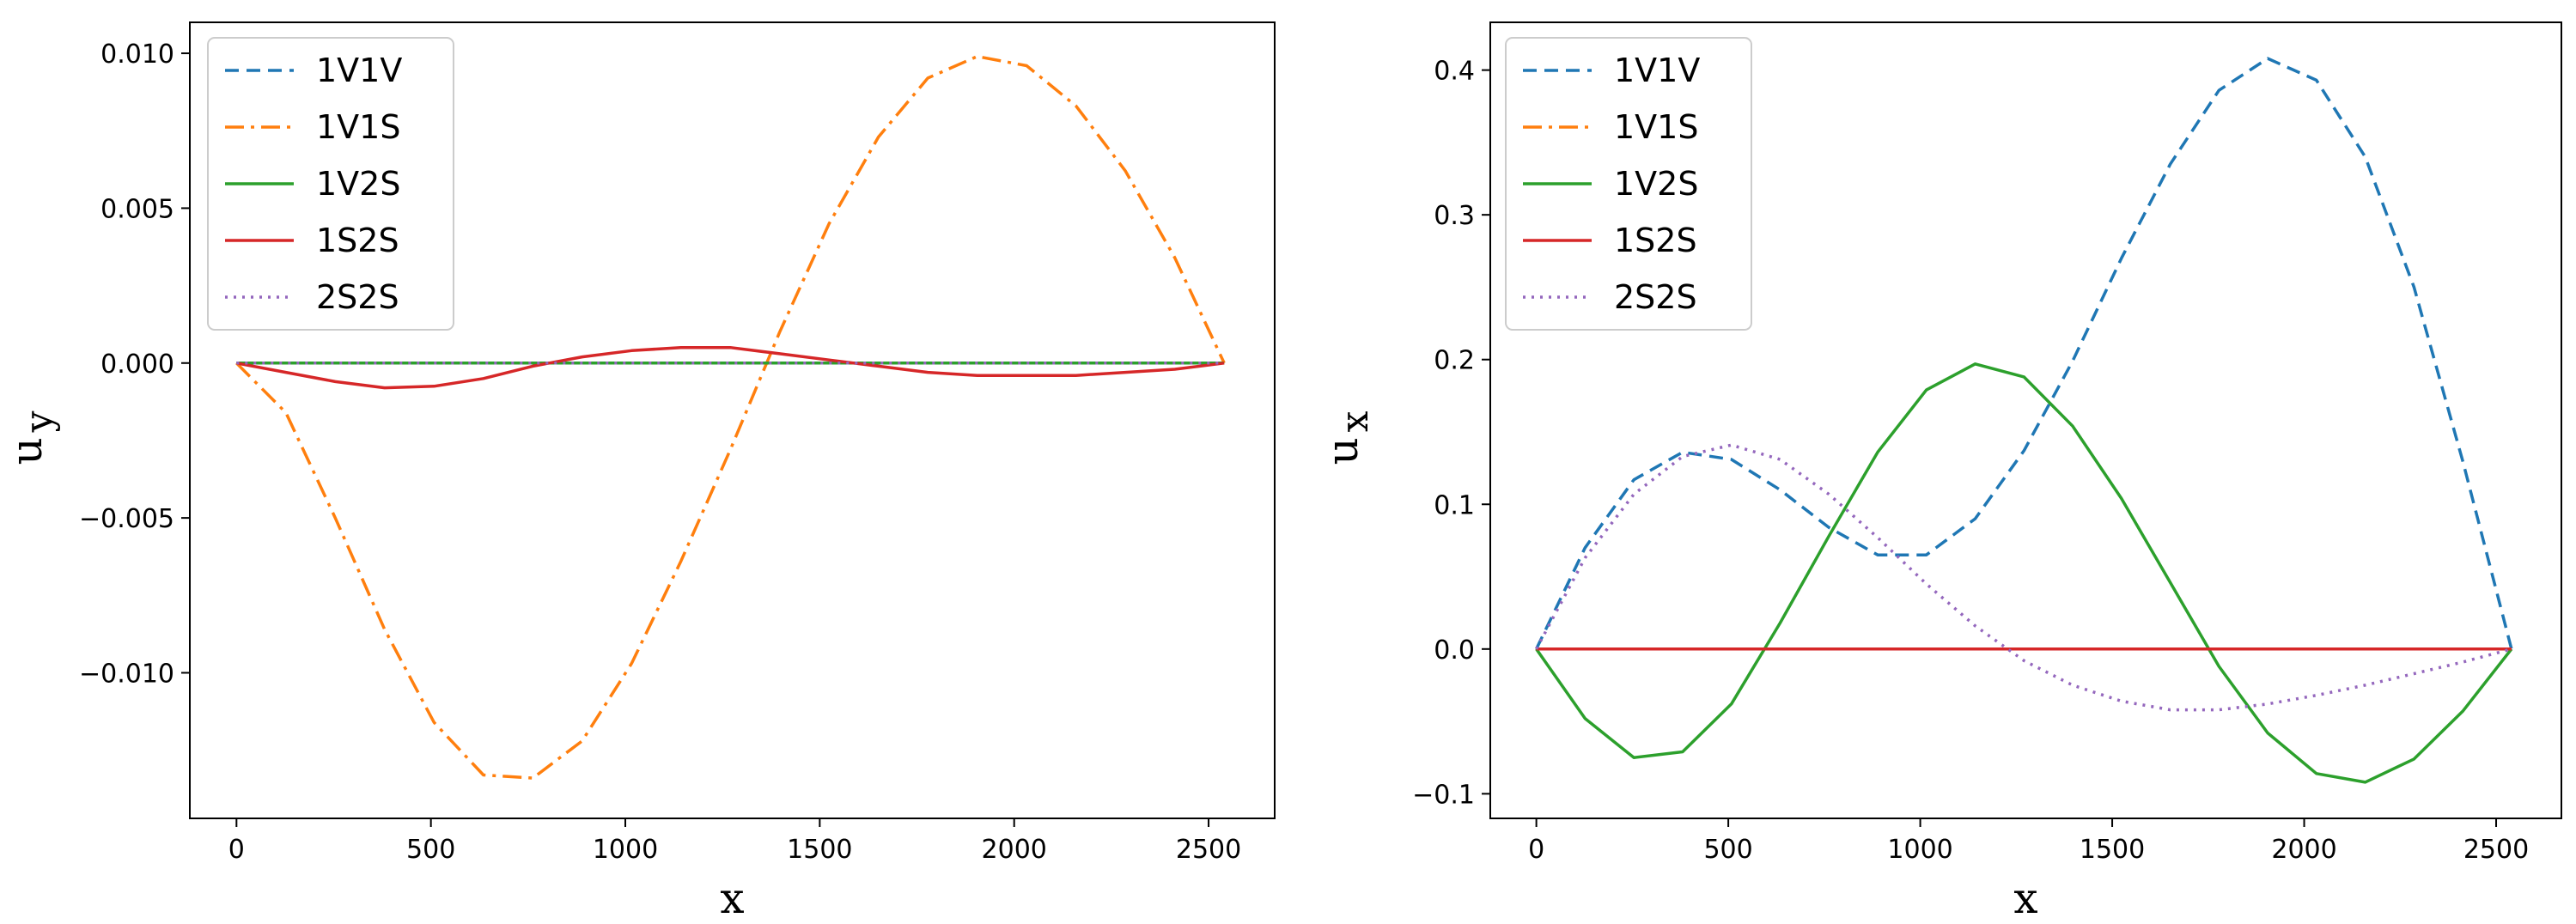 This screenshot has width=2576, height=924. What do you see at coordinates (1454, 505) in the screenshot?
I see `y-tick-label: 0.1` at bounding box center [1454, 505].